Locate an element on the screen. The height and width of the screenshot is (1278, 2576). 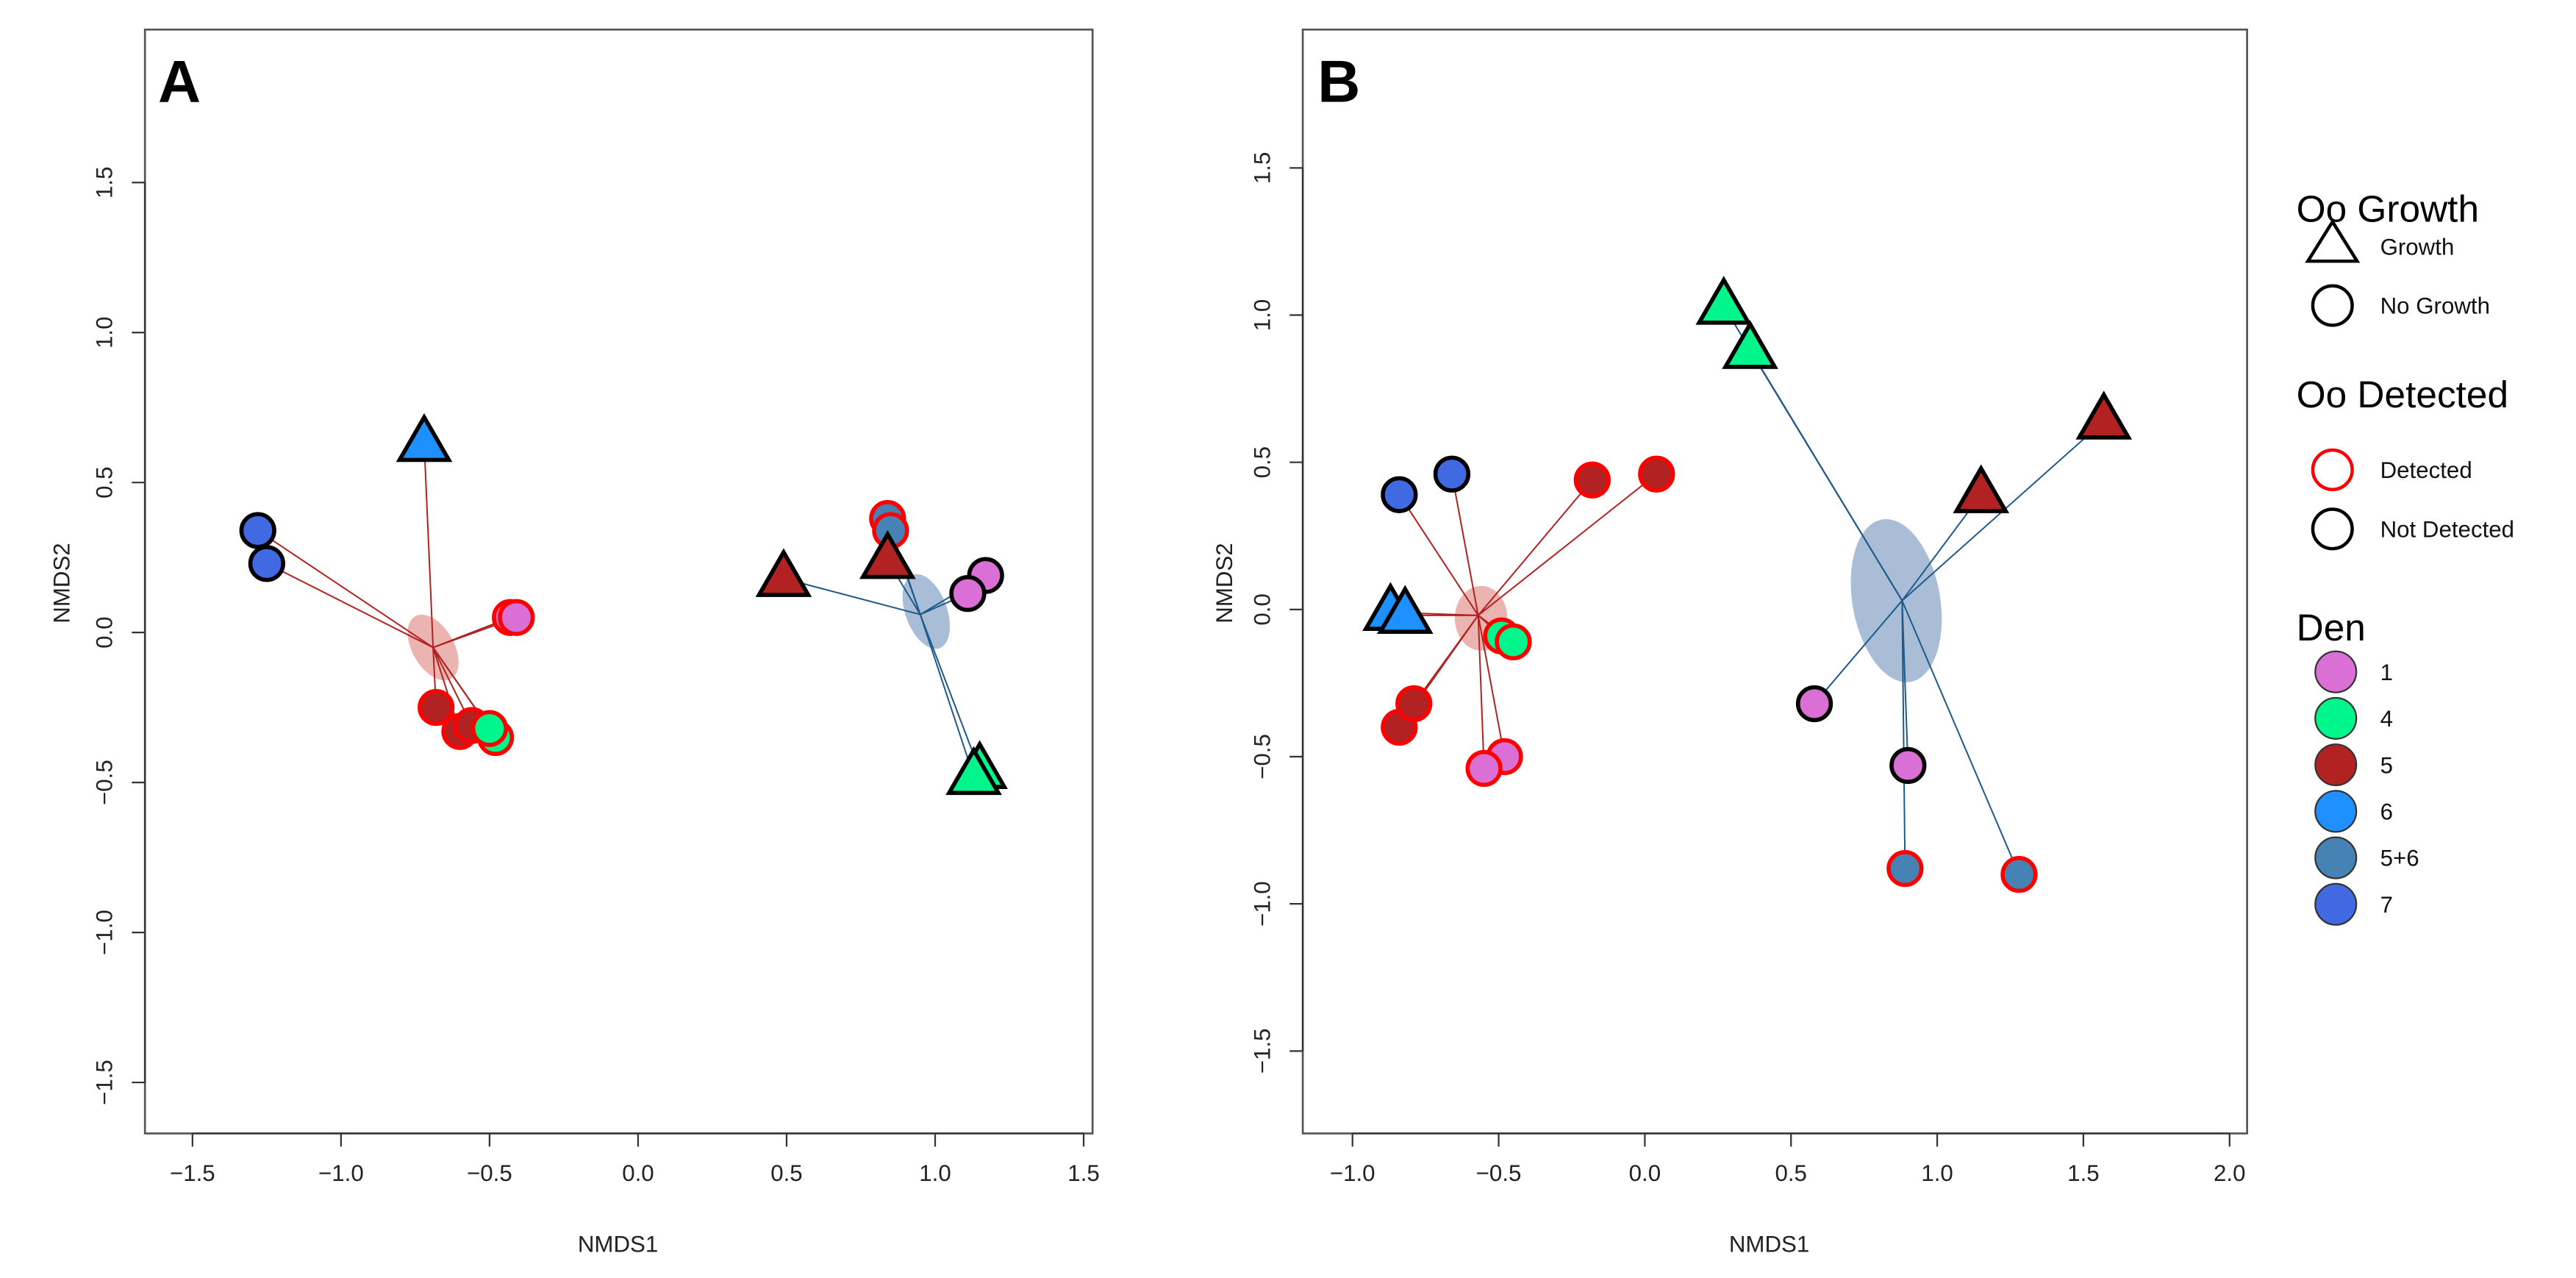
panel-a-xlabel: NMDS1 is located at coordinates (618, 1244).